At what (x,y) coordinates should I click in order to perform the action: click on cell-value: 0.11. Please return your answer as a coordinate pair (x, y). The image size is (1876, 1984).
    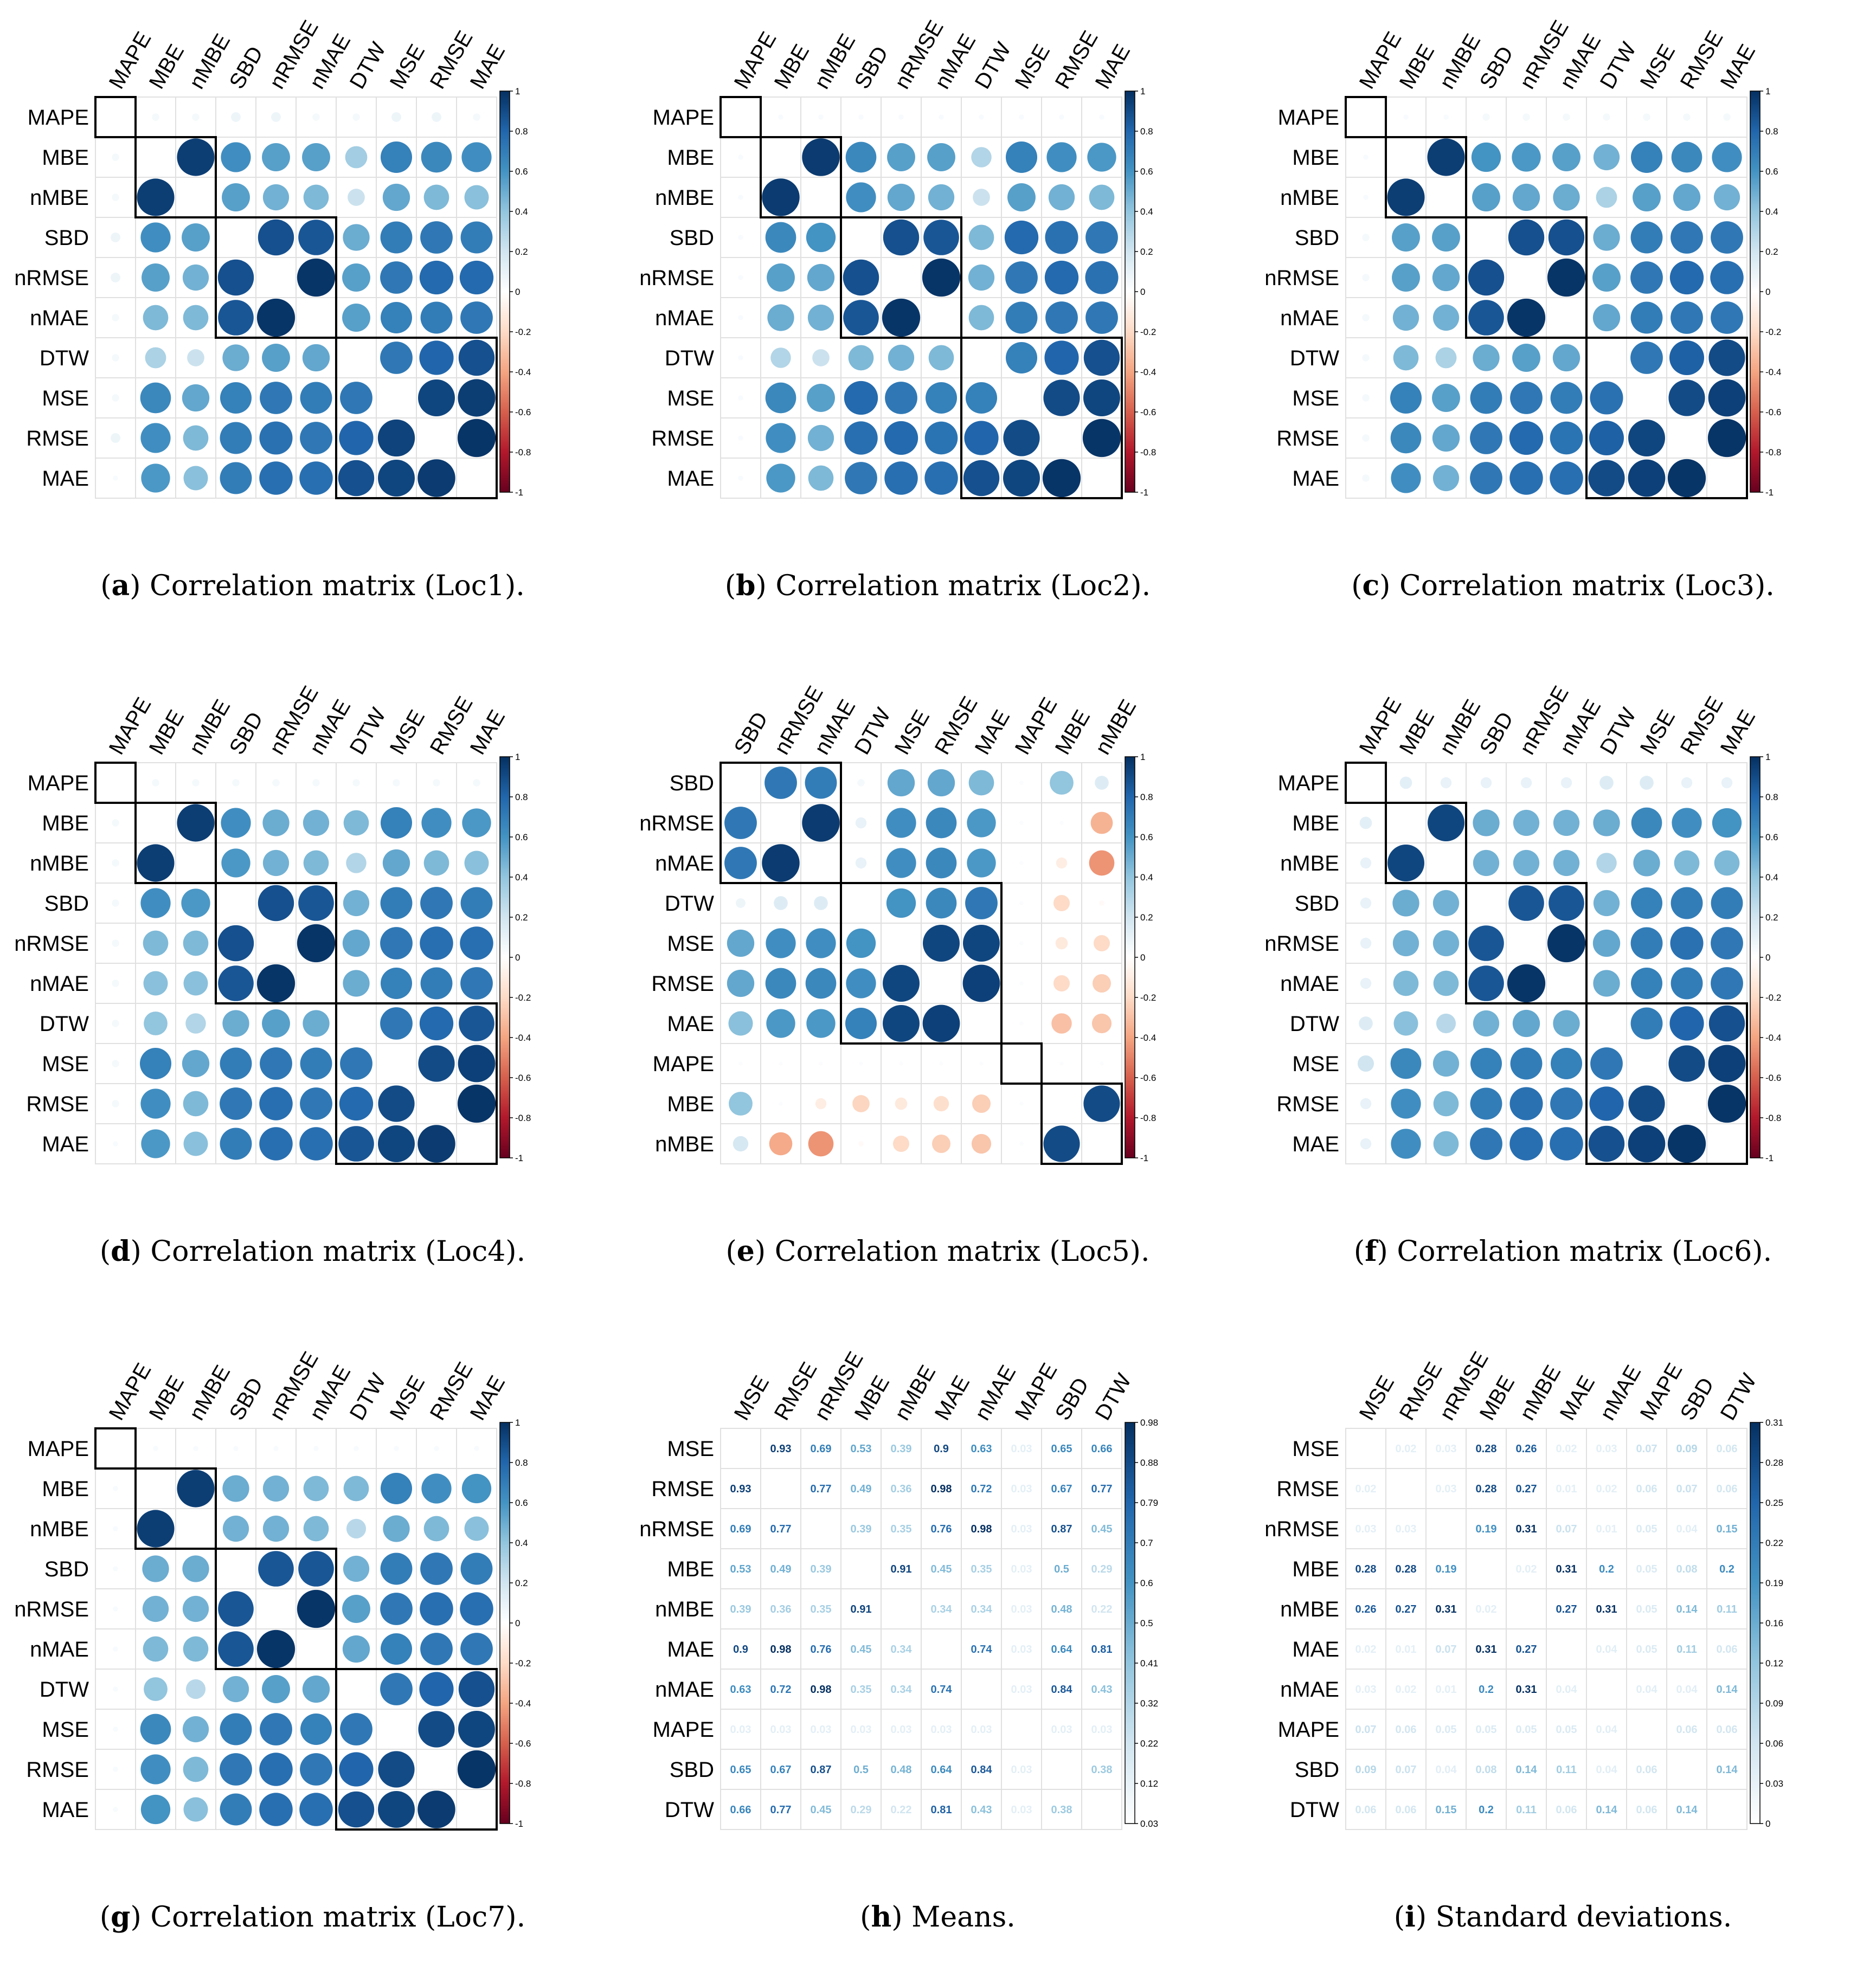
    Looking at the image, I should click on (1686, 1650).